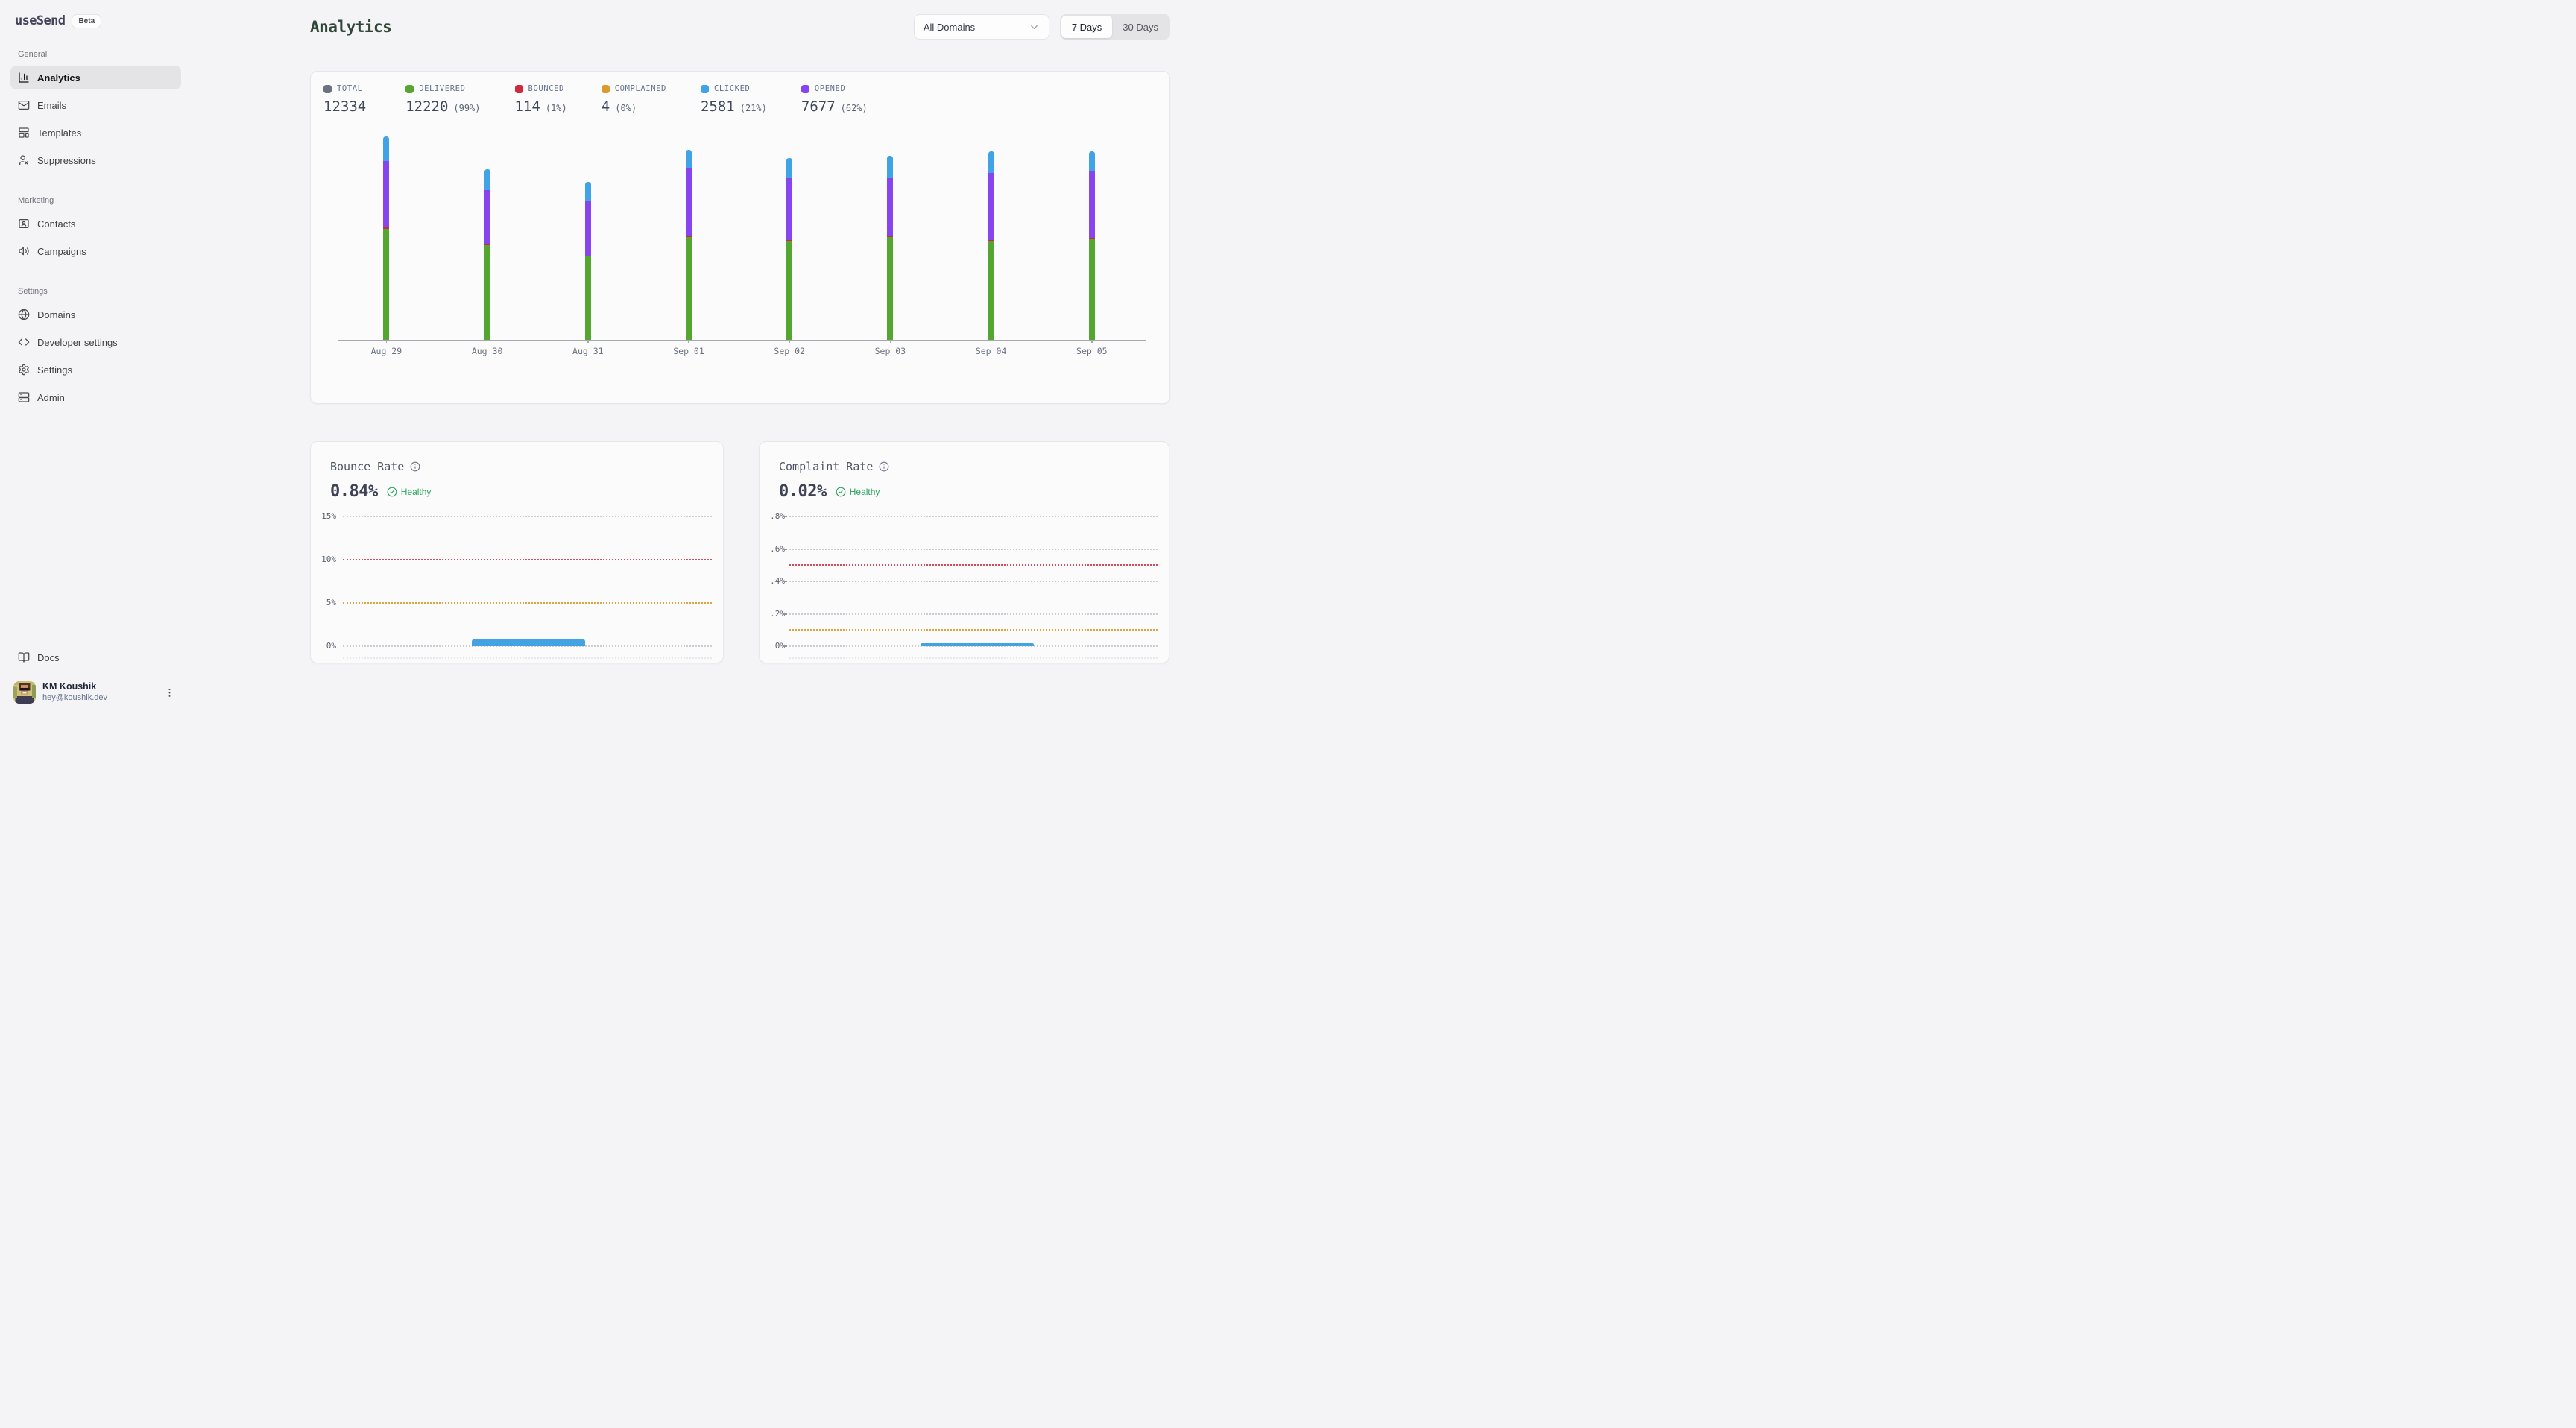 This screenshot has width=2576, height=1428. What do you see at coordinates (633, 99) in the screenshot?
I see `stat-complained: COMPLAINED 4 (0%)` at bounding box center [633, 99].